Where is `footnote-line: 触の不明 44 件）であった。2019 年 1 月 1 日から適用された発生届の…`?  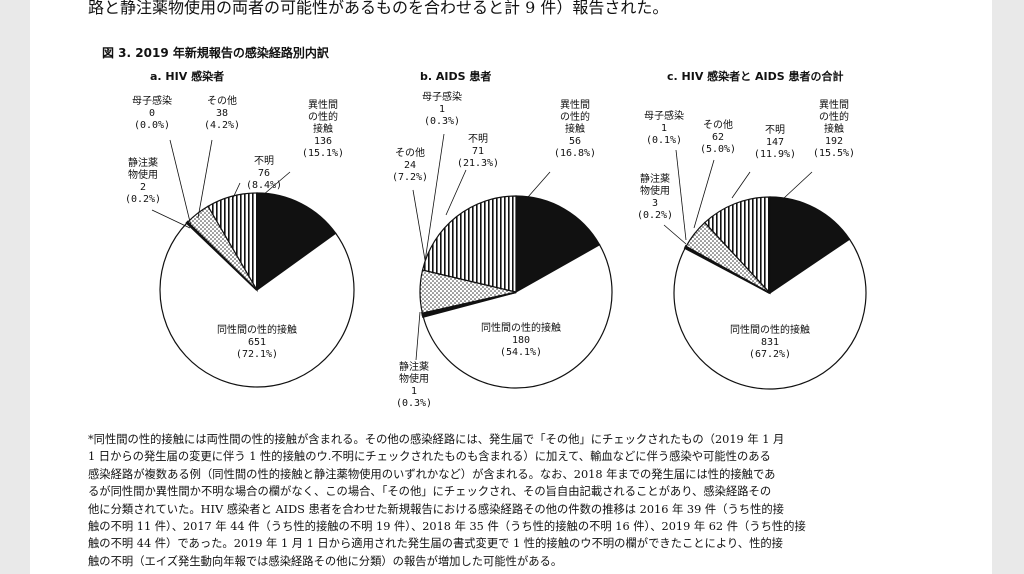
footnote-line: 触の不明 44 件）であった。2019 年 1 月 1 日から適用された発生届の… is located at coordinates (435, 544).